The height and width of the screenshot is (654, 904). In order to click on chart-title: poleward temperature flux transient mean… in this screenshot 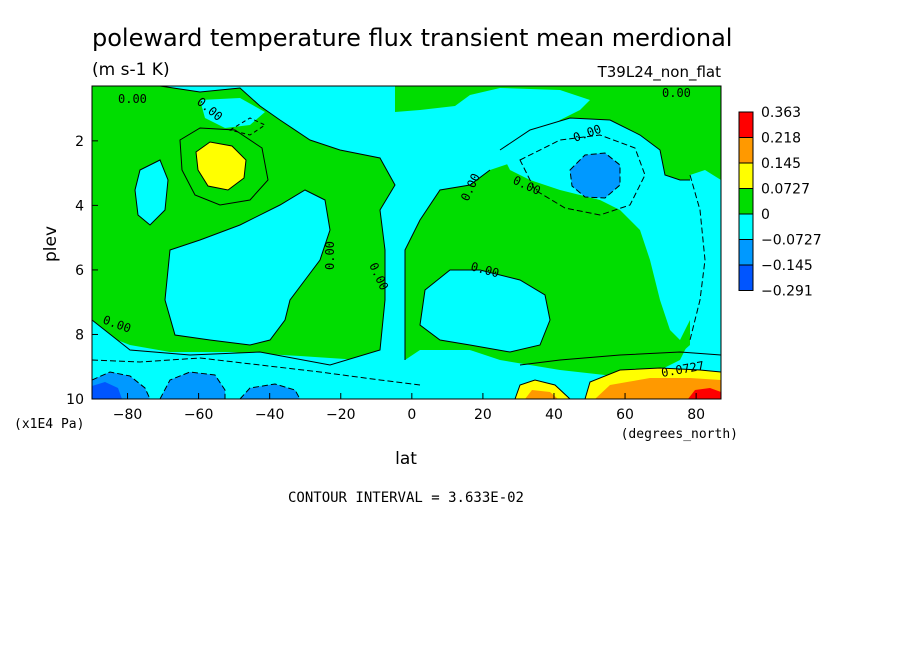, I will do `click(412, 38)`.